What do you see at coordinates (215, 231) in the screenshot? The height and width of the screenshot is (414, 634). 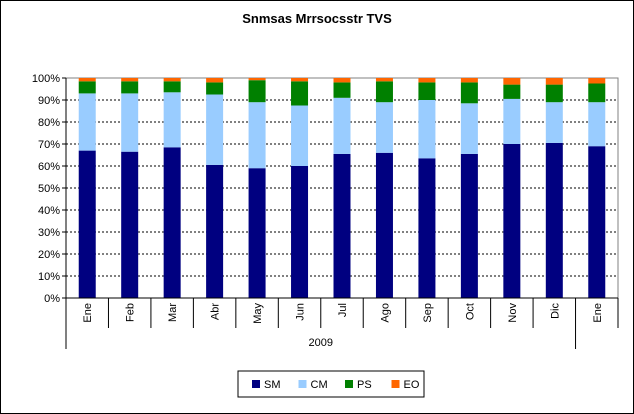 I see `bar-sm-abr` at bounding box center [215, 231].